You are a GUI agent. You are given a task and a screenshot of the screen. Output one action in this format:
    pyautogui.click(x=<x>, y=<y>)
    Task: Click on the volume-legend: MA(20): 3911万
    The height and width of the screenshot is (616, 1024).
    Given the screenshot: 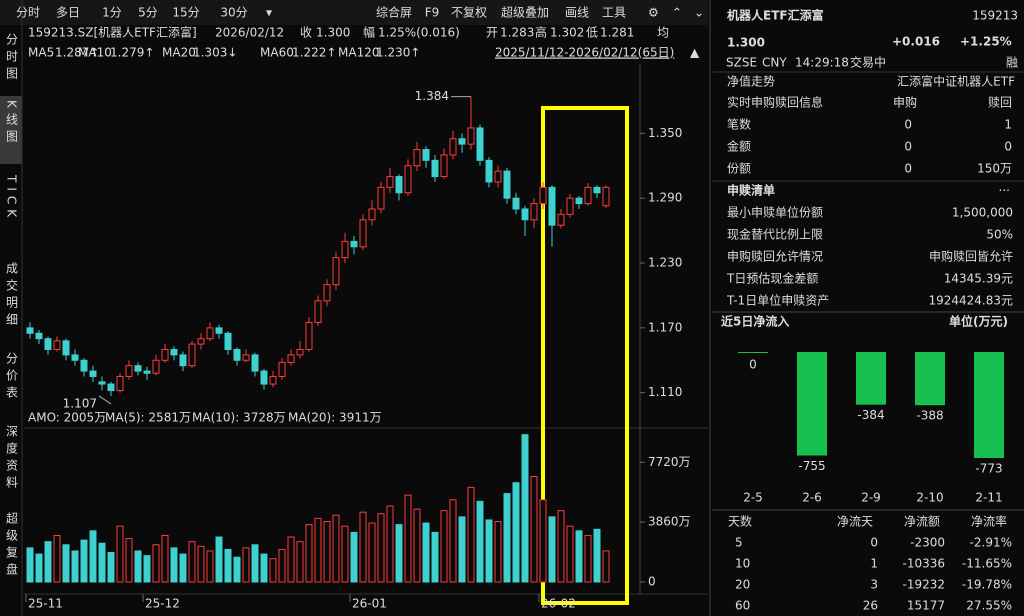 What is the action you would take?
    pyautogui.click(x=335, y=418)
    